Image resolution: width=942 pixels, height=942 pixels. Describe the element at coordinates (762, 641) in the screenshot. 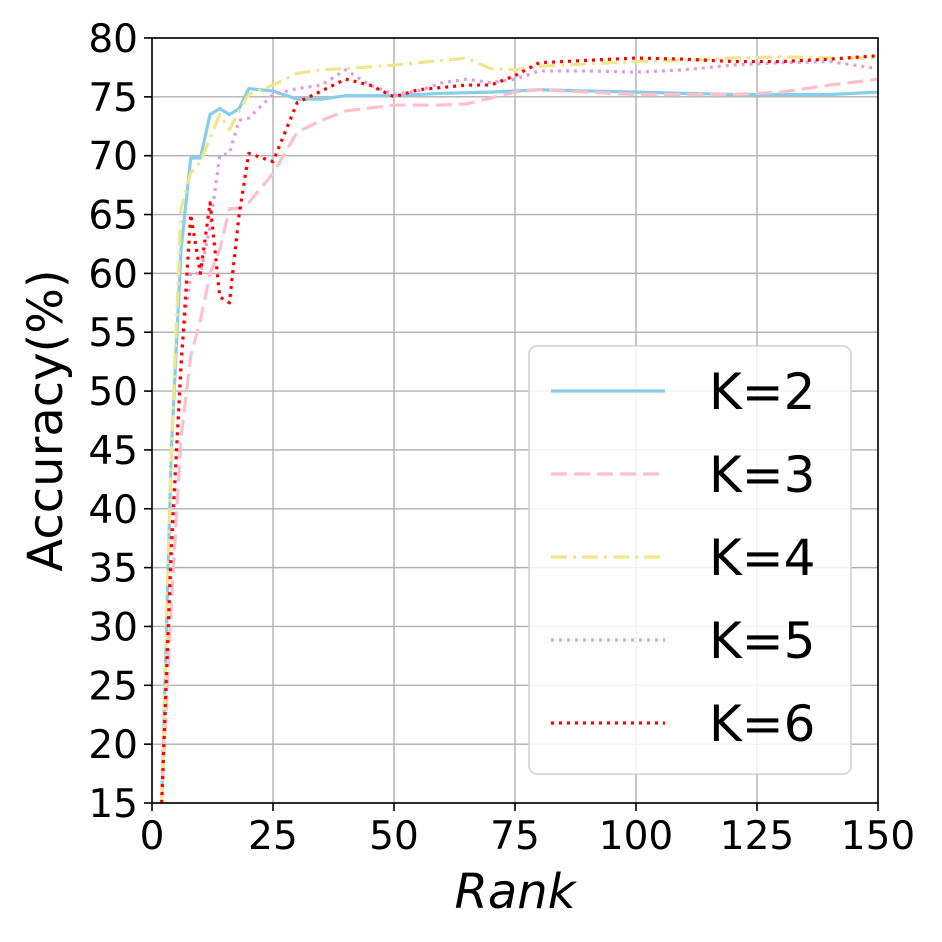

I see `legend-label-k5: K=5` at that location.